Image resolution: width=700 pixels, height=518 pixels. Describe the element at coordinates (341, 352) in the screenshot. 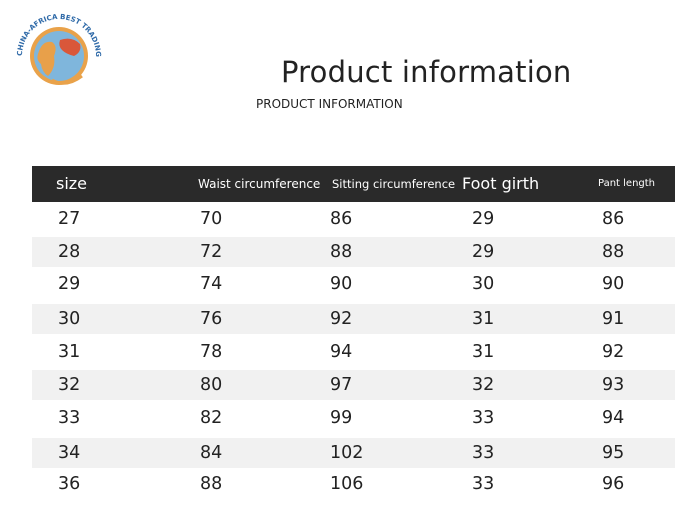

I see `cell-sitting: 94` at that location.